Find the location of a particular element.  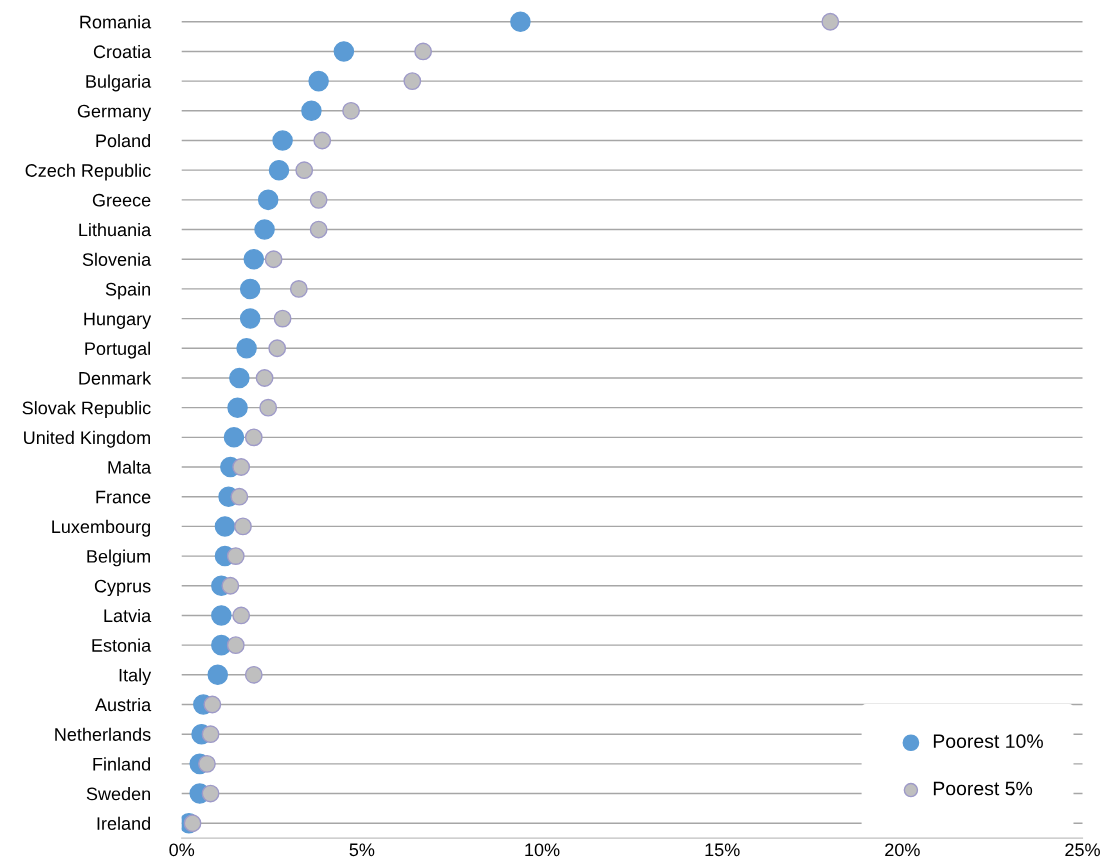

y-tick-label: Austria is located at coordinates (123, 704).